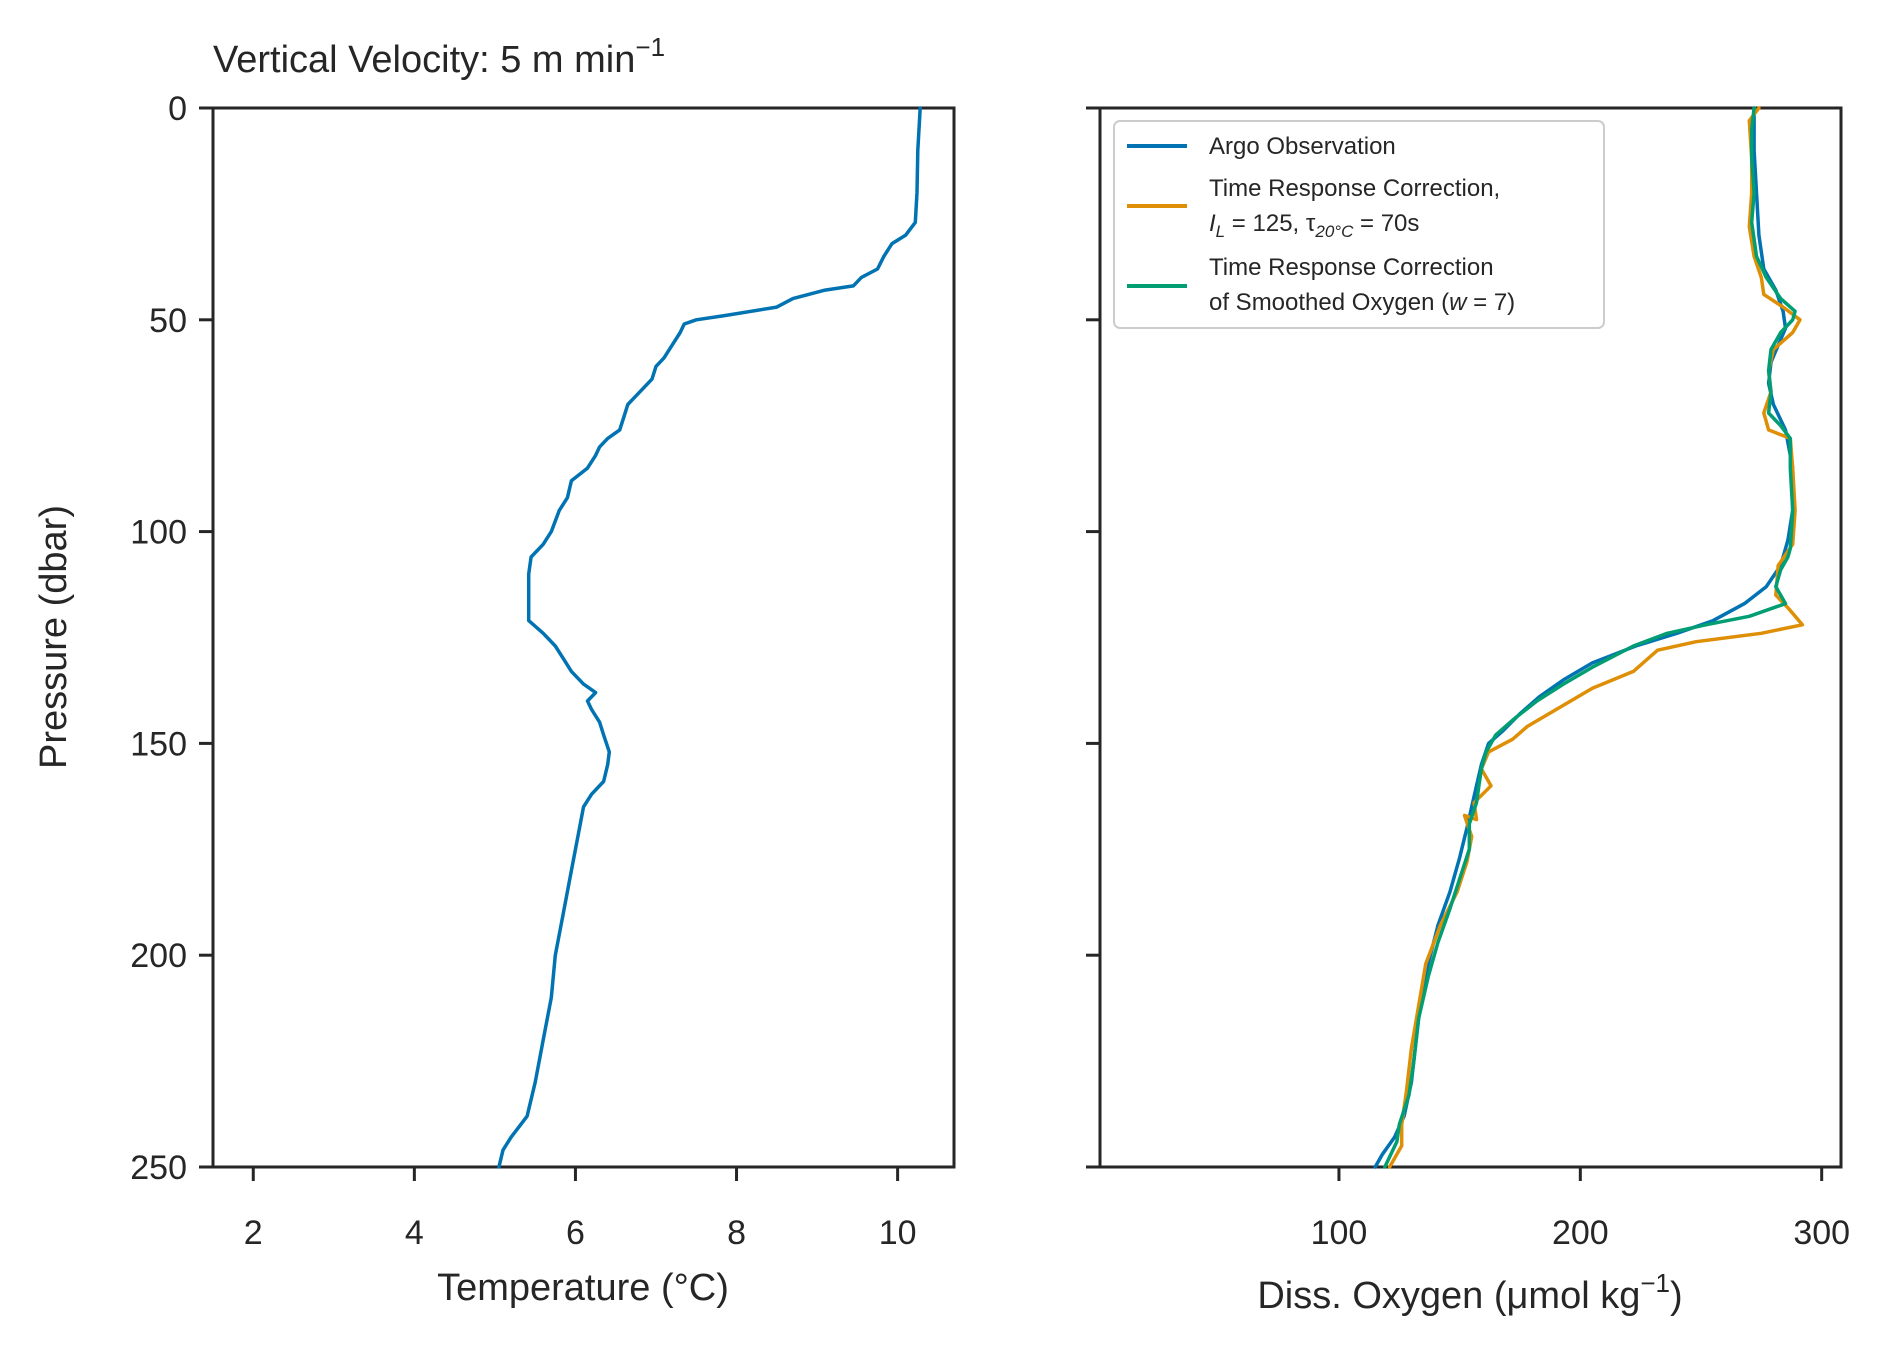 This screenshot has width=1893, height=1354. I want to click on legend-label-time-response-line2: IL = 125, τ20°C = 70s, so click(1314, 225).